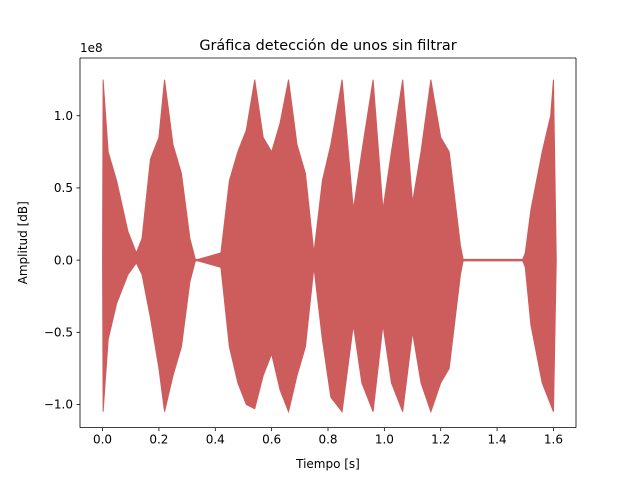 This screenshot has height=480, width=640. Describe the element at coordinates (327, 464) in the screenshot. I see `x-axis-label: Tiempo [s]` at that location.